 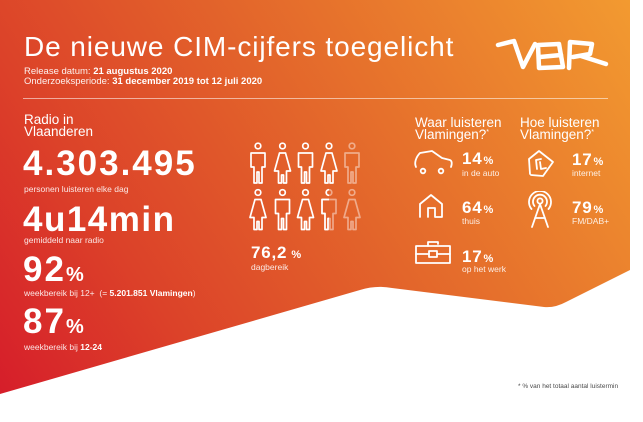 What do you see at coordinates (472, 158) in the screenshot?
I see `car-share-value: 14` at bounding box center [472, 158].